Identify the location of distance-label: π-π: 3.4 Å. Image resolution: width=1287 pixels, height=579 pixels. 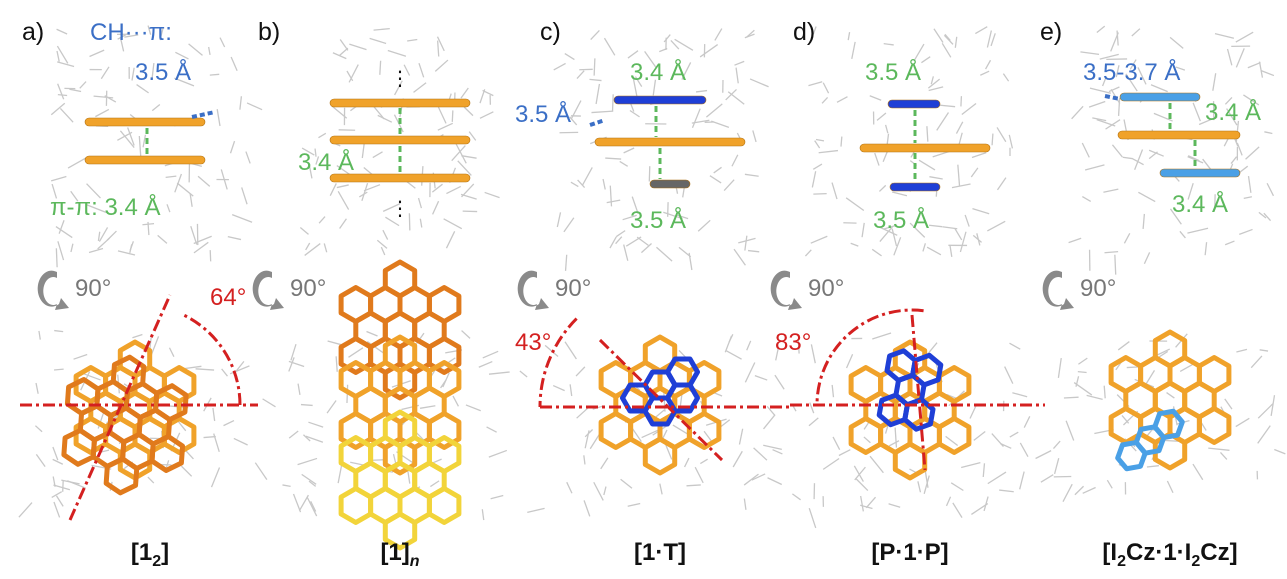
(105, 207).